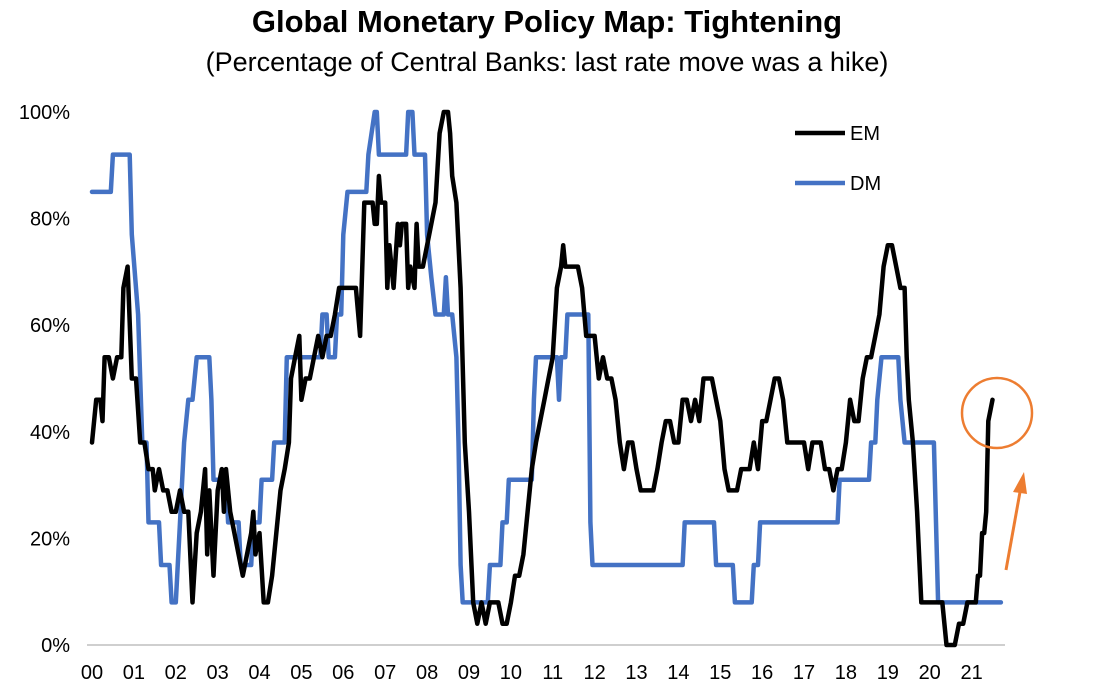 The image size is (1094, 691). Describe the element at coordinates (44, 379) in the screenshot. I see `y-axis: 0% 20% 40% 60% 80% 100%` at that location.